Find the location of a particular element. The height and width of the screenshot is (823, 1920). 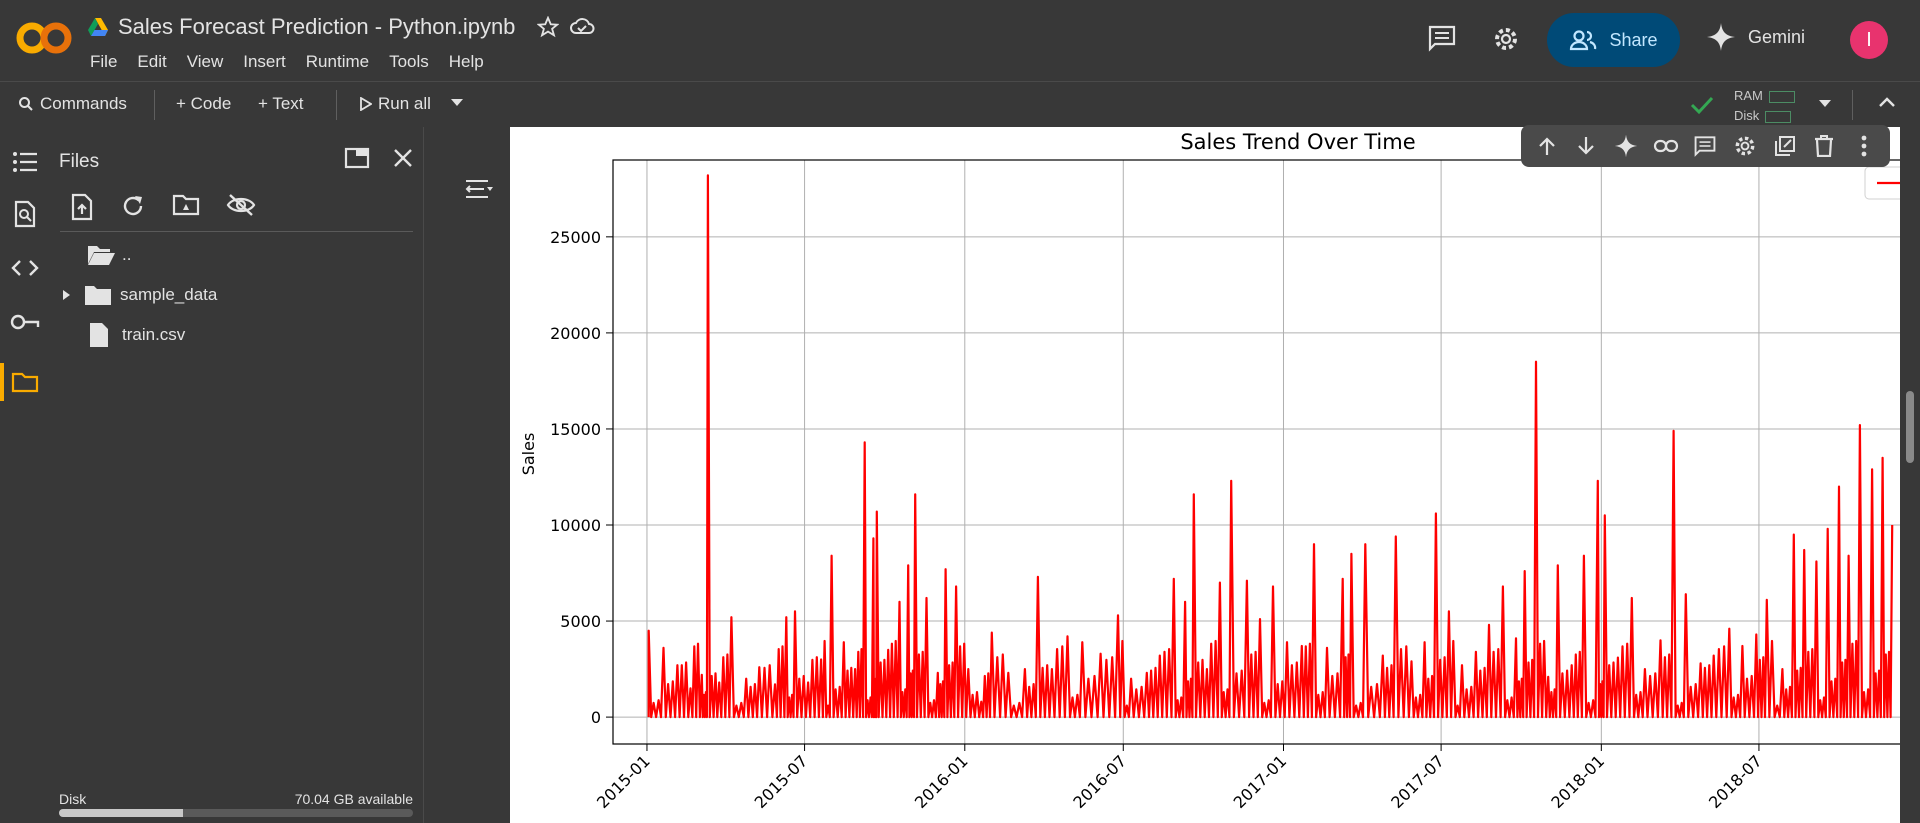

tree-item-label: sample_data is located at coordinates (169, 294).